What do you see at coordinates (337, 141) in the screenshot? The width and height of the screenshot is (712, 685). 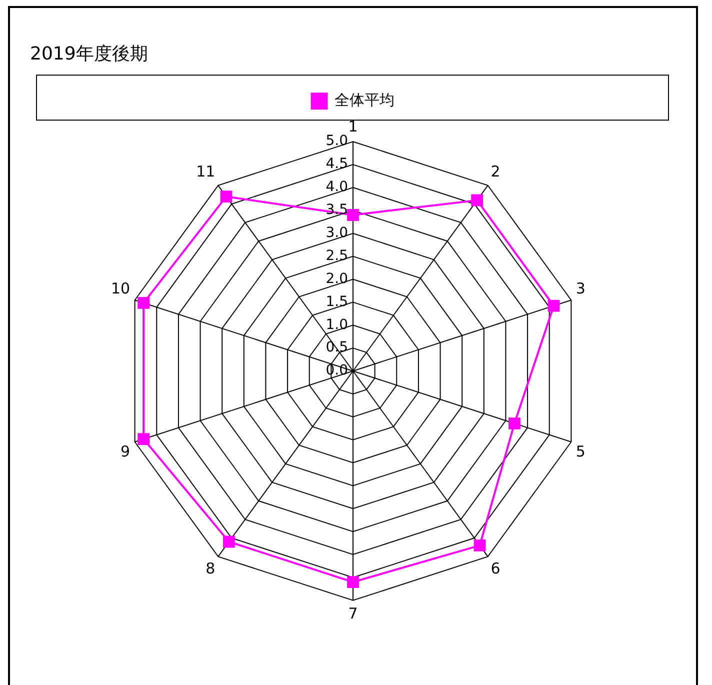 I see `y-tick-label: 5.0` at bounding box center [337, 141].